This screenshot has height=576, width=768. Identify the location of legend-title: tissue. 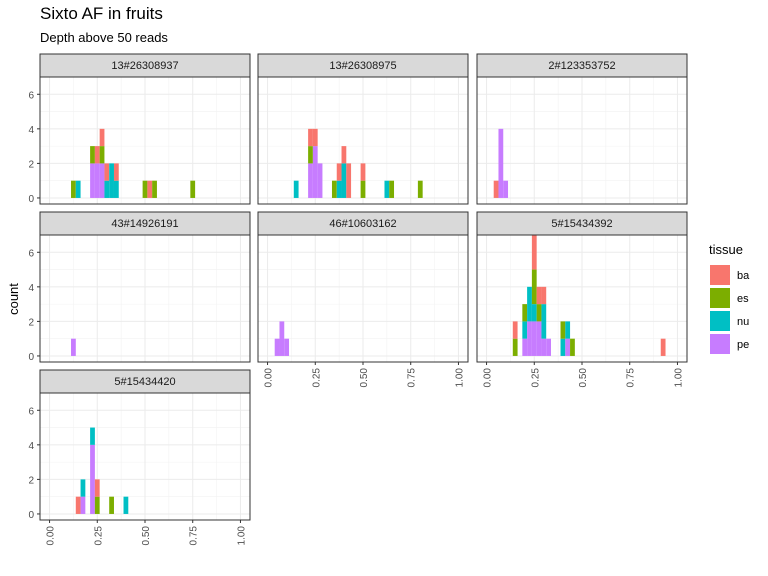
(726, 249).